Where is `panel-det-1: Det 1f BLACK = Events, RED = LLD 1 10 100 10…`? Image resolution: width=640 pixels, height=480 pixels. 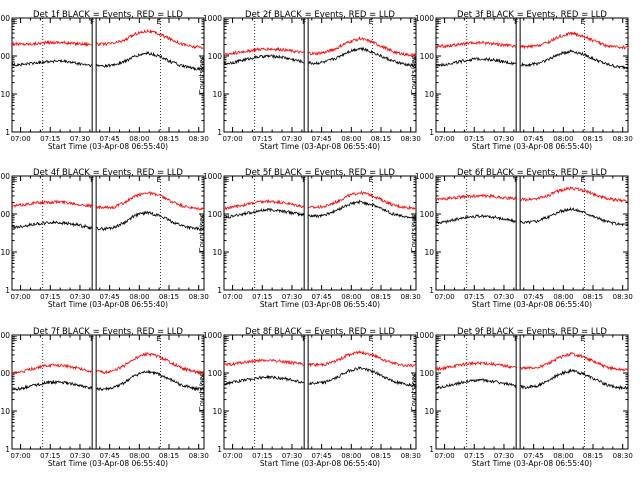 panel-det-1: Det 1f BLACK = Events, RED = LLD 1 10 100 10… is located at coordinates (104, 80).